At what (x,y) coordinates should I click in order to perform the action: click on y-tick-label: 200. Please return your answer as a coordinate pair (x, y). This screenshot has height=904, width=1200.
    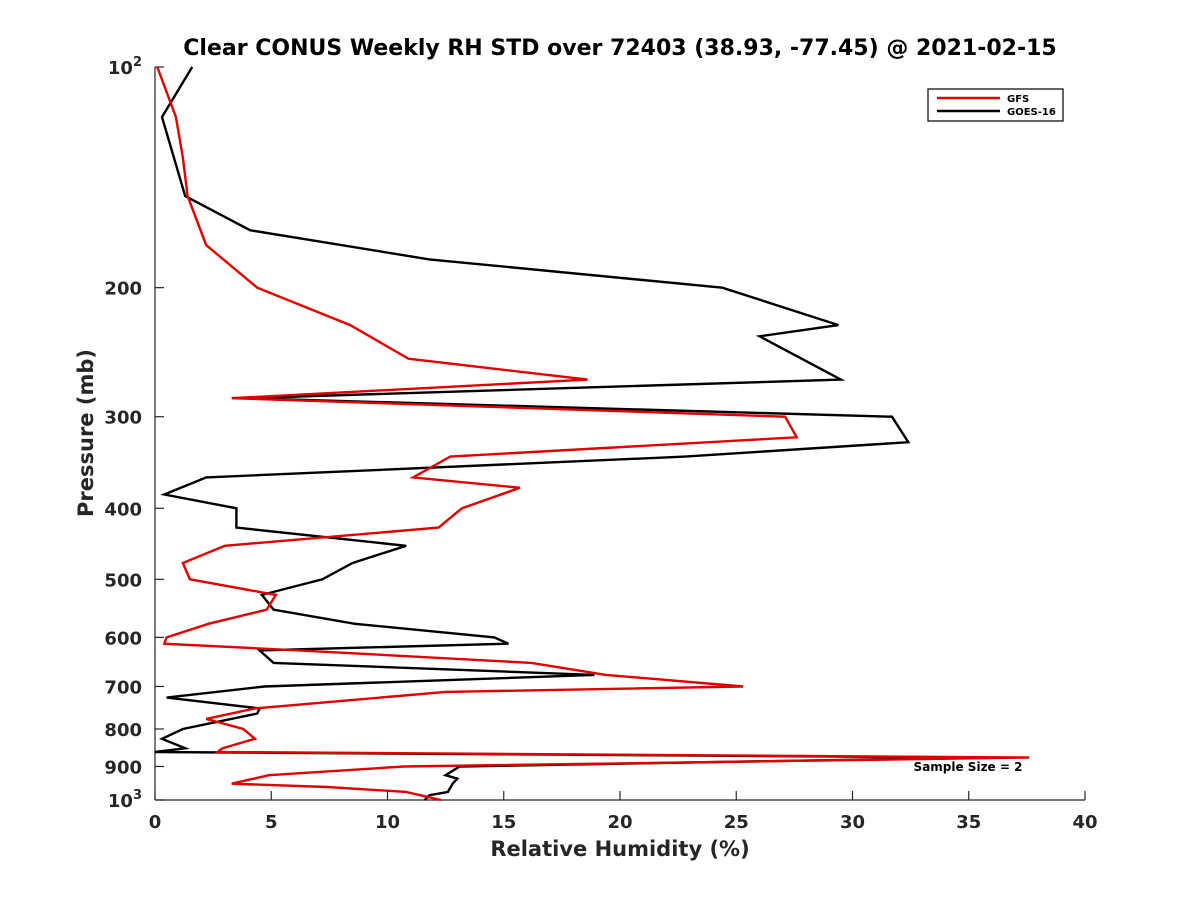
    Looking at the image, I should click on (123, 289).